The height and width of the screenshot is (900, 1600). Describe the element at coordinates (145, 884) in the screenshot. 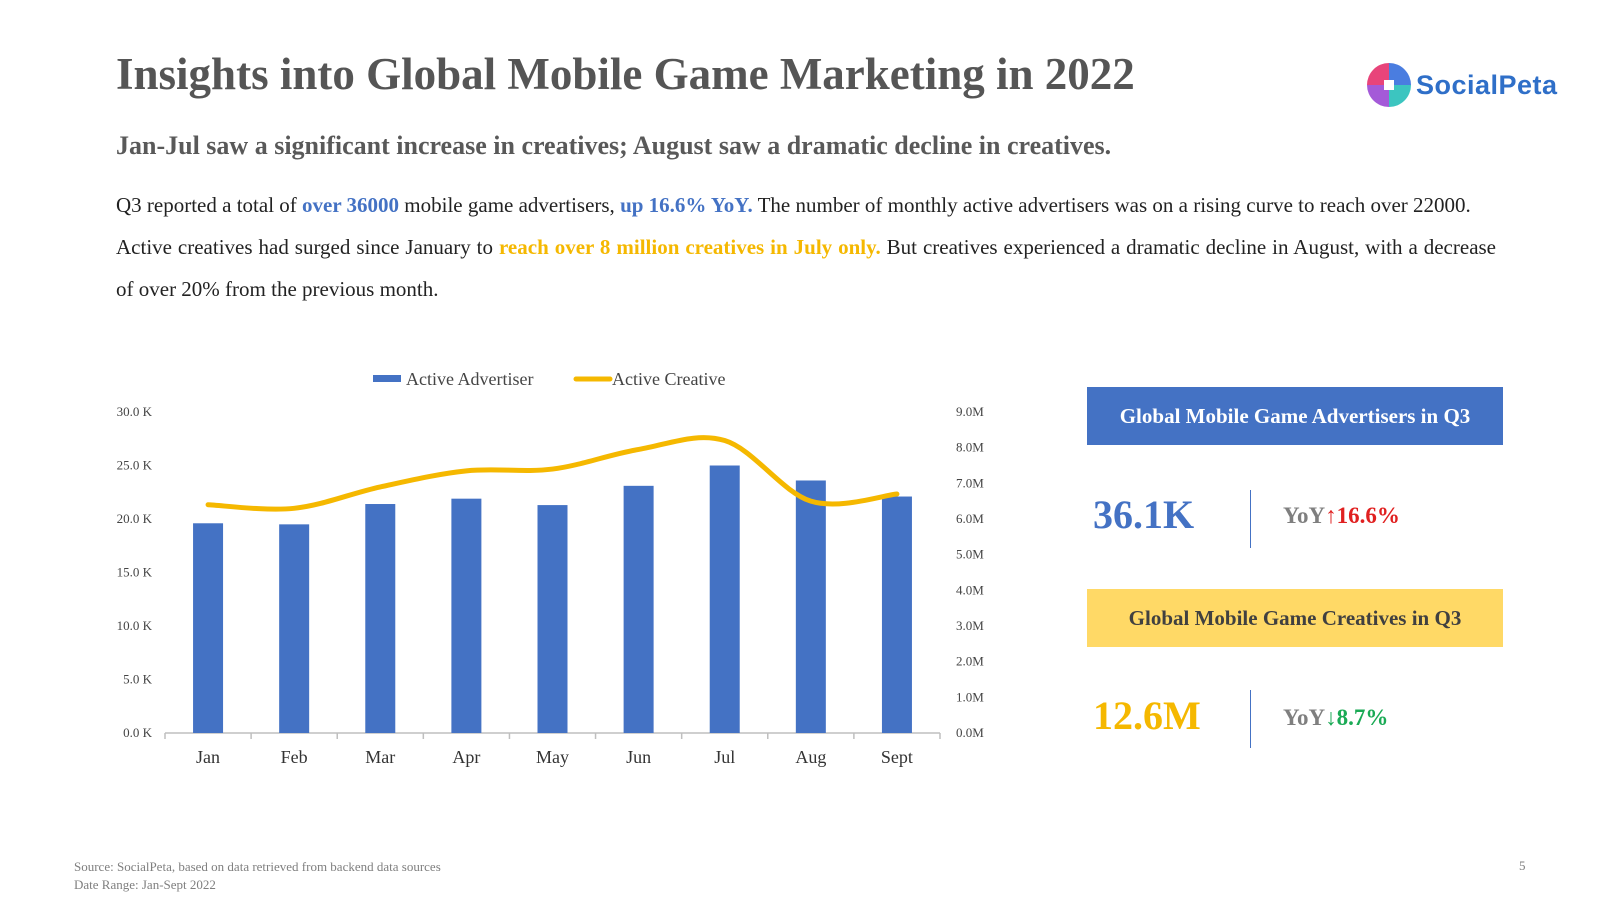

I see `date-range-note: Date Range: Jan-Sept 2022` at that location.